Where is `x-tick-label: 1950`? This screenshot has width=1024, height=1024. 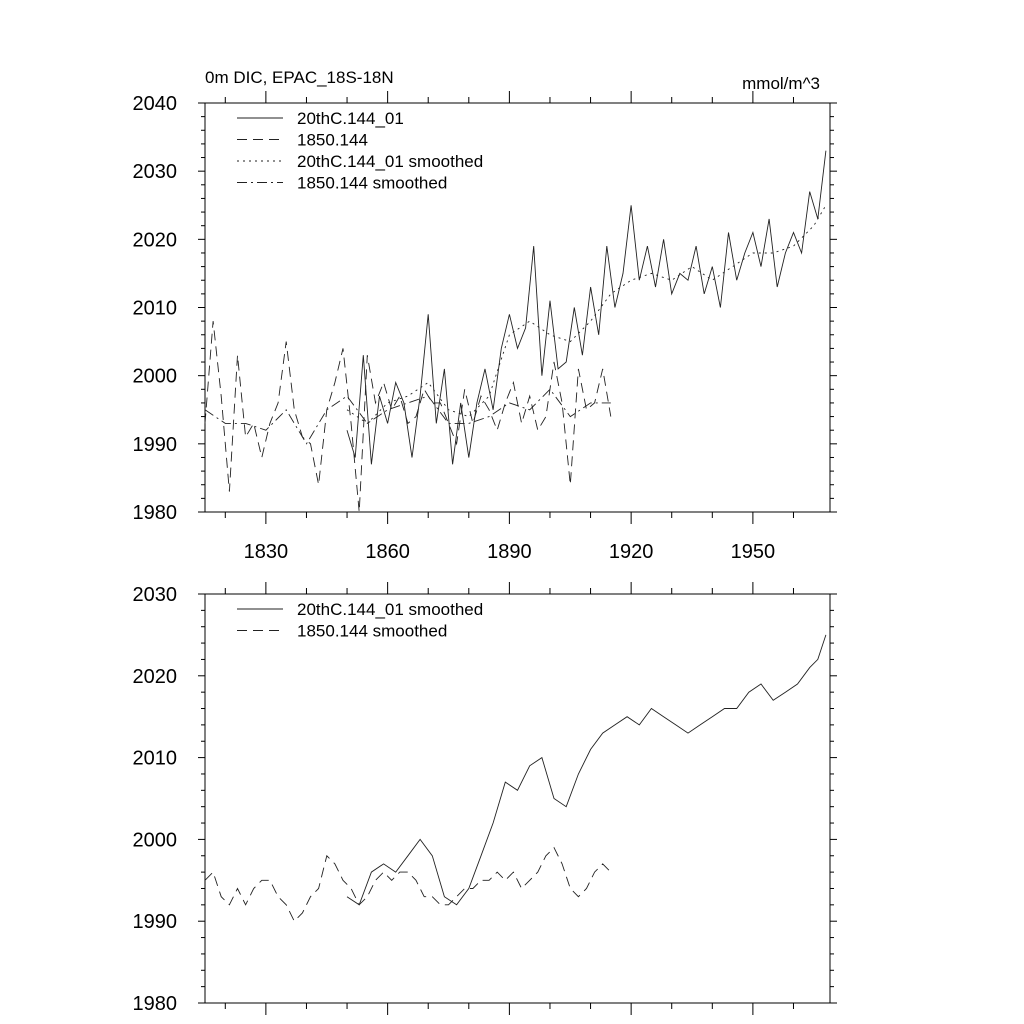
x-tick-label: 1950 is located at coordinates (753, 552).